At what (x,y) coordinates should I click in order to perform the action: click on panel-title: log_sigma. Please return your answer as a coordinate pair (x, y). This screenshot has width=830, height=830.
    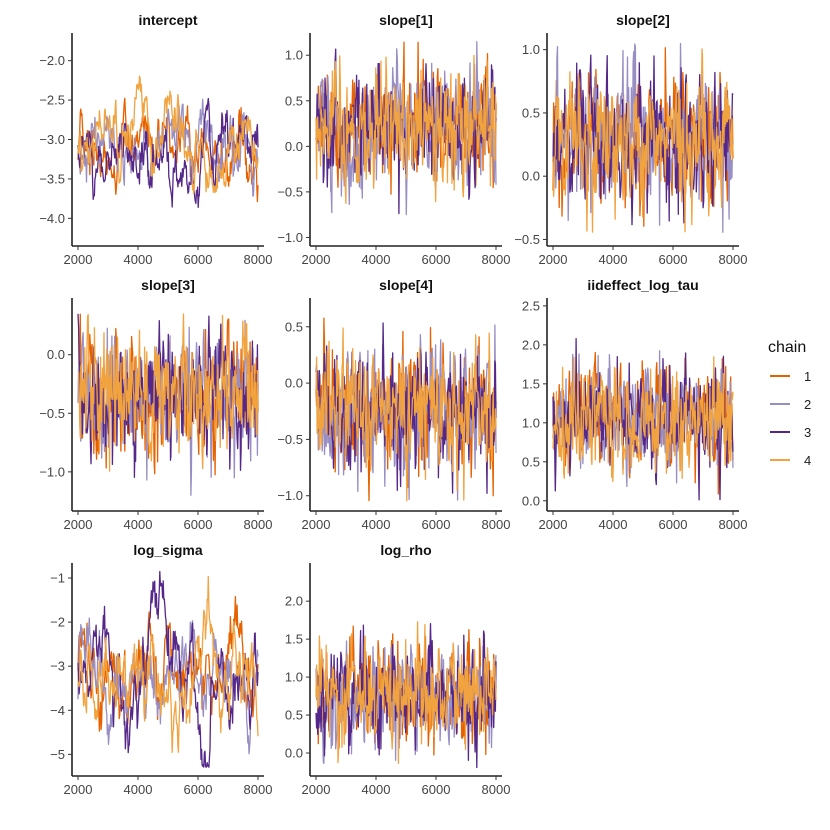
    Looking at the image, I should click on (167, 550).